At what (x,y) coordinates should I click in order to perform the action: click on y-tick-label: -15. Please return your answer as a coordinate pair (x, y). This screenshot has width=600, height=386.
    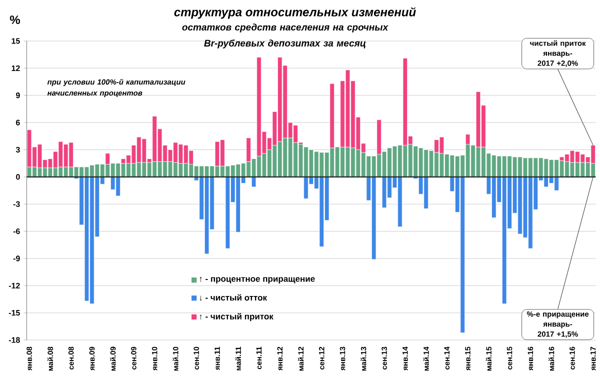
    Looking at the image, I should click on (14, 313).